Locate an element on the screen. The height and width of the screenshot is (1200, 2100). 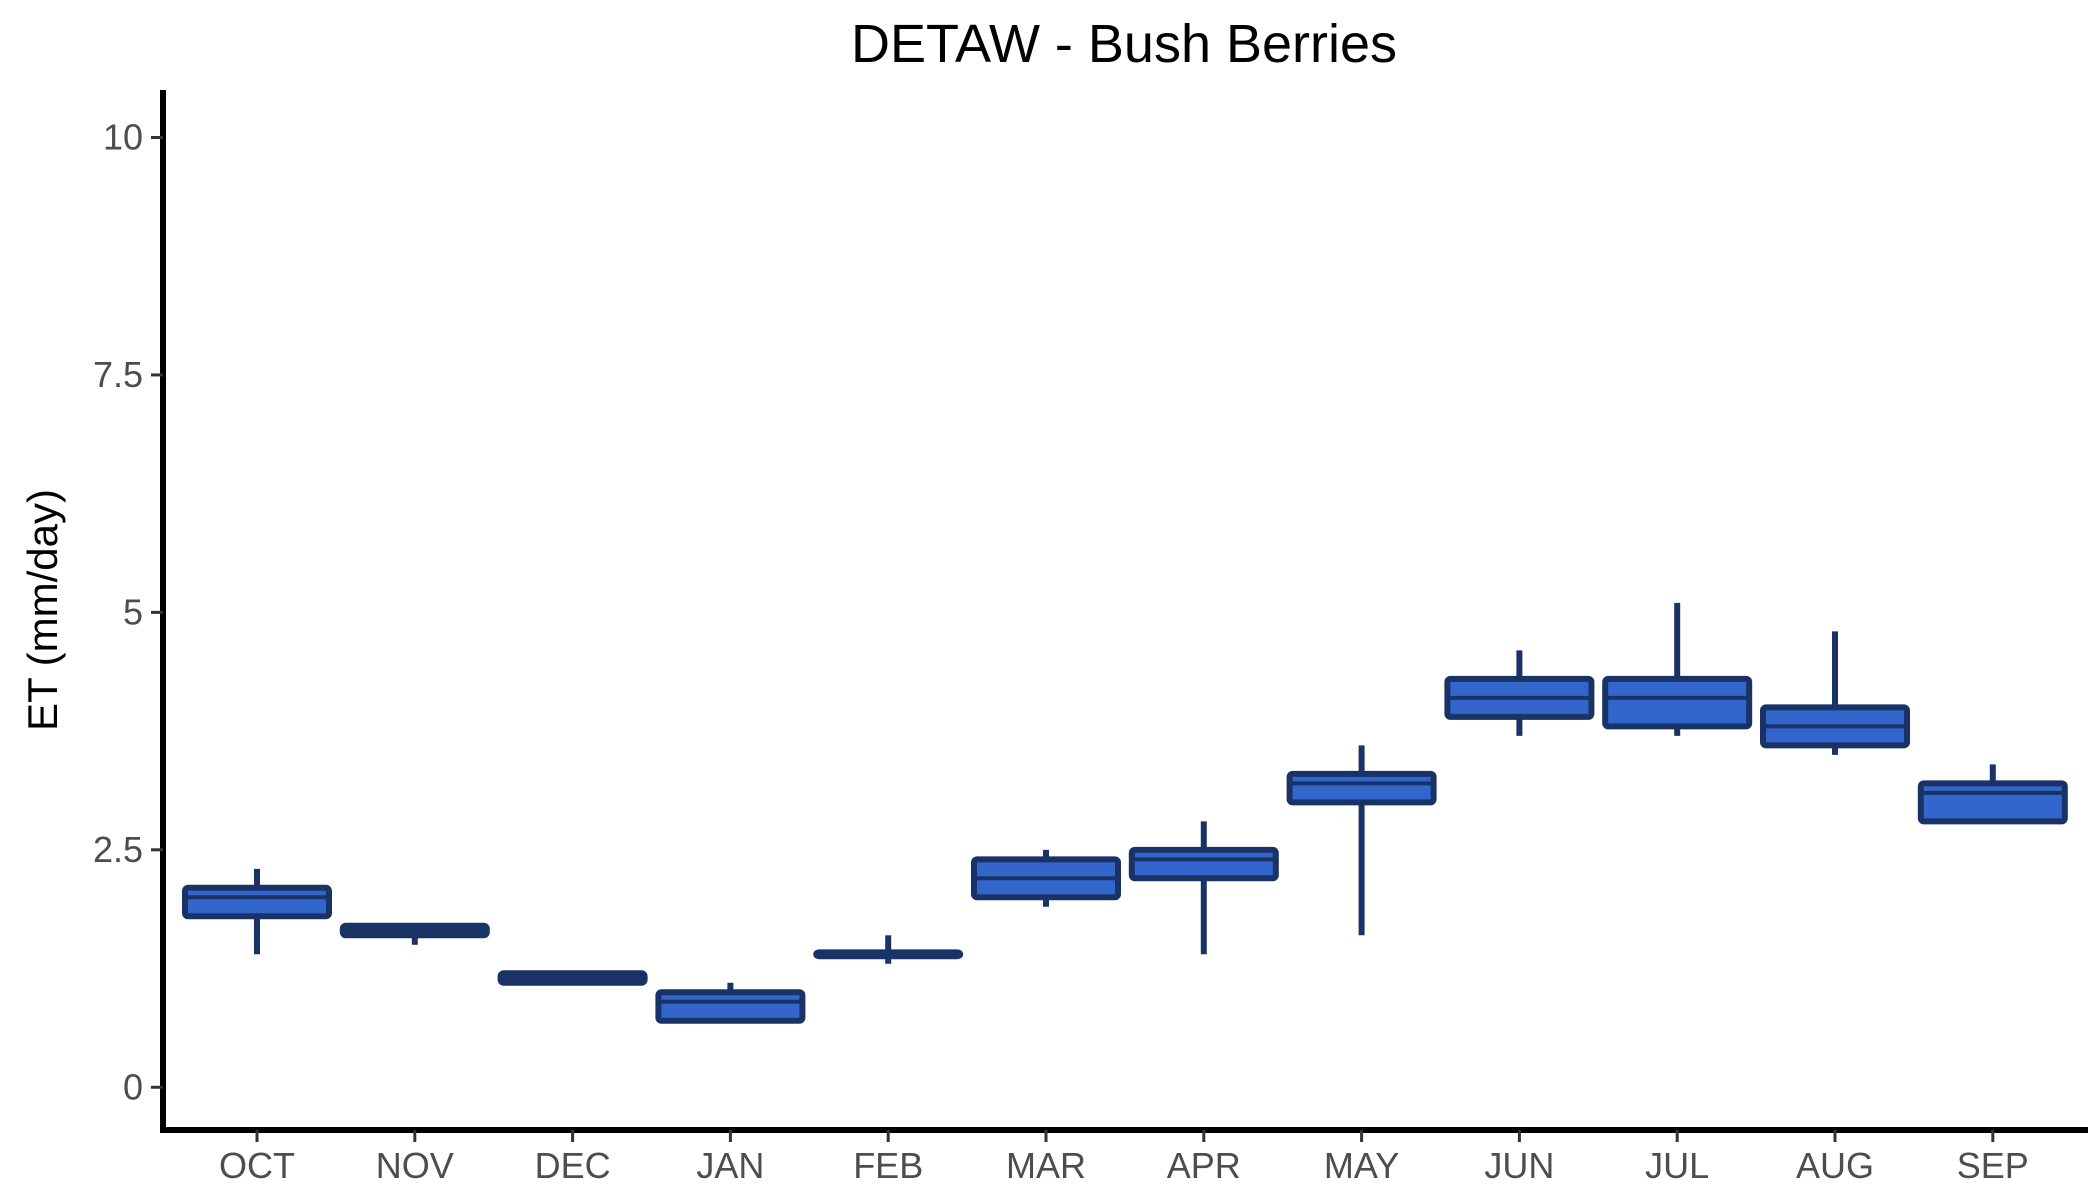
box-jul is located at coordinates (1677, 702).